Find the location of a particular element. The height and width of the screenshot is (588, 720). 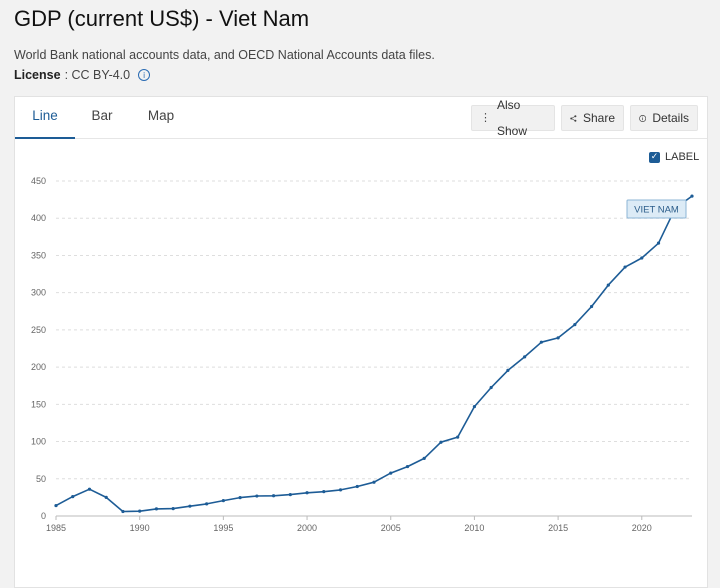

label-toggle: ✓ LABEL is located at coordinates (674, 157).